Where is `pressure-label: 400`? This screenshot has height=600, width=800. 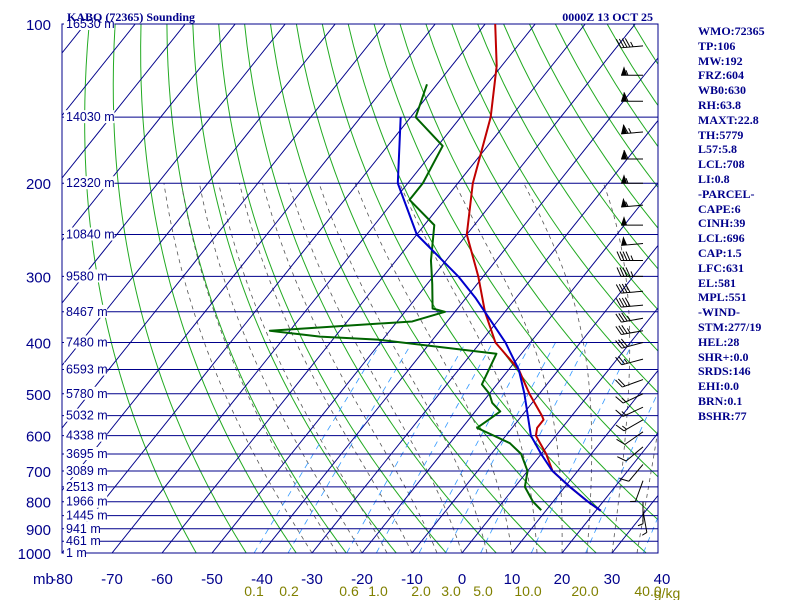 pressure-label: 400 is located at coordinates (38, 343).